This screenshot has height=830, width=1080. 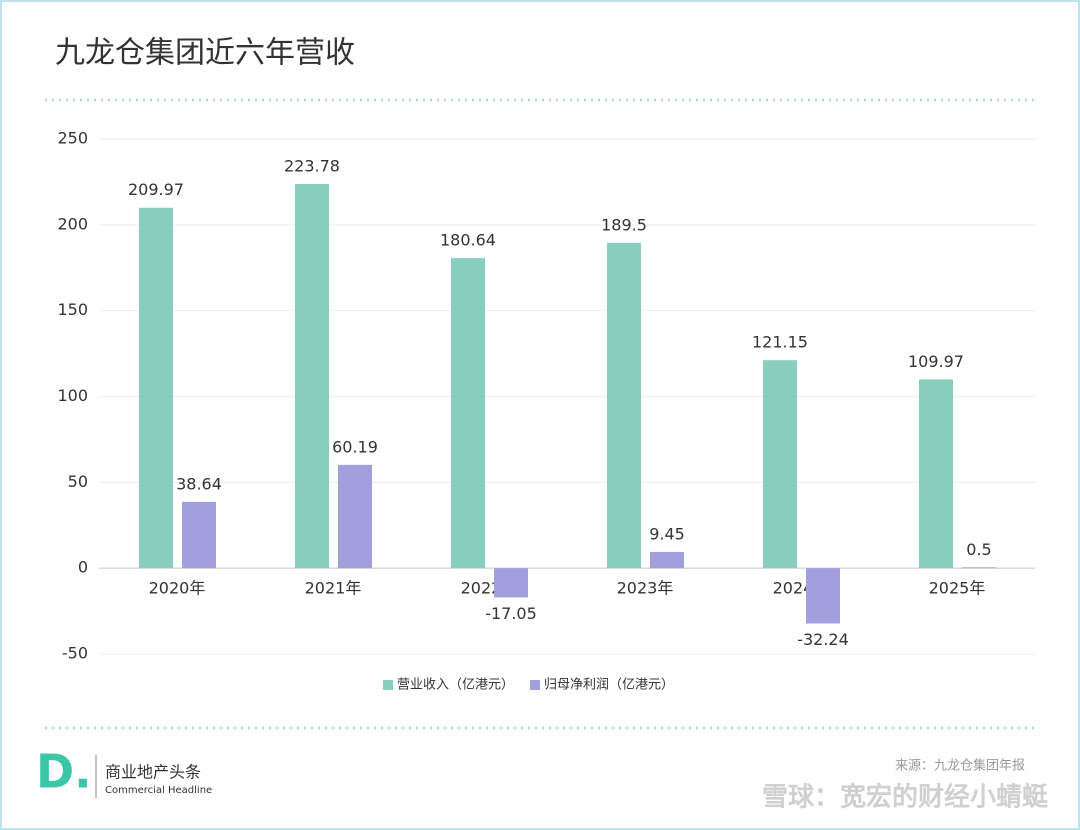 What do you see at coordinates (64, 772) in the screenshot?
I see `brand-mark: D.` at bounding box center [64, 772].